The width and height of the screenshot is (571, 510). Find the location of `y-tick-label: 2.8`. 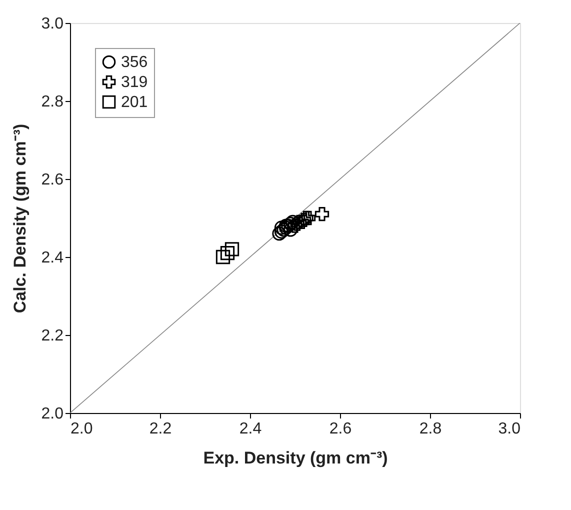

y-tick-label: 2.8 is located at coordinates (52, 102).